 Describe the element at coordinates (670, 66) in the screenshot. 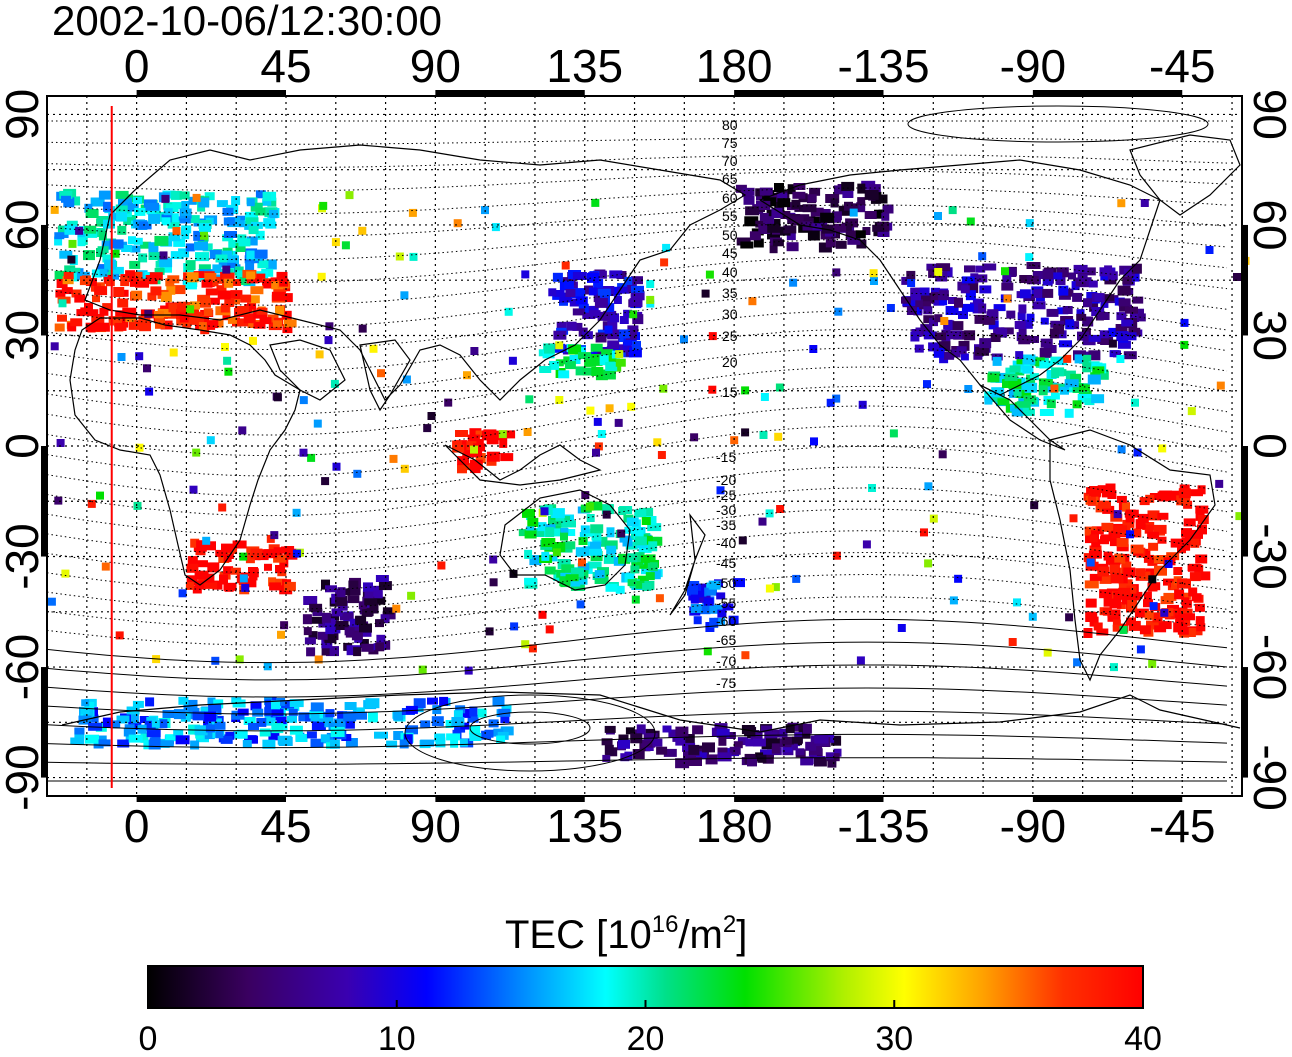

I see `top-longitude-ticks: 0 45 90 135 180 -135 -90 -45` at that location.